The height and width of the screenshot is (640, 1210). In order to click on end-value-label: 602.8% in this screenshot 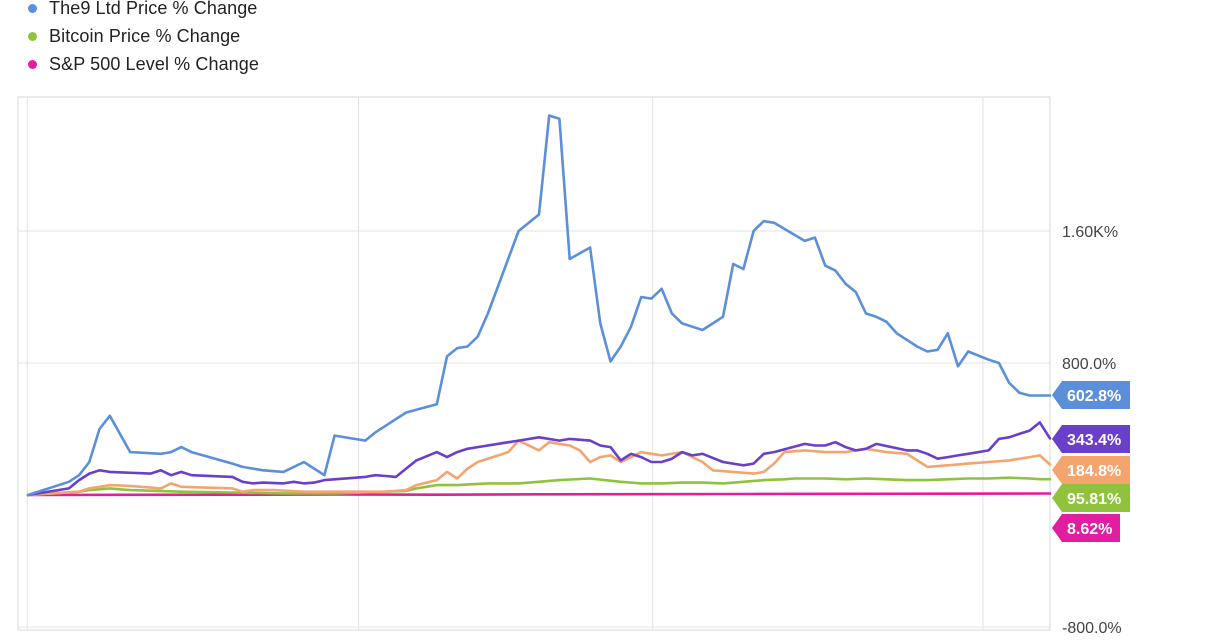, I will do `click(1094, 396)`.